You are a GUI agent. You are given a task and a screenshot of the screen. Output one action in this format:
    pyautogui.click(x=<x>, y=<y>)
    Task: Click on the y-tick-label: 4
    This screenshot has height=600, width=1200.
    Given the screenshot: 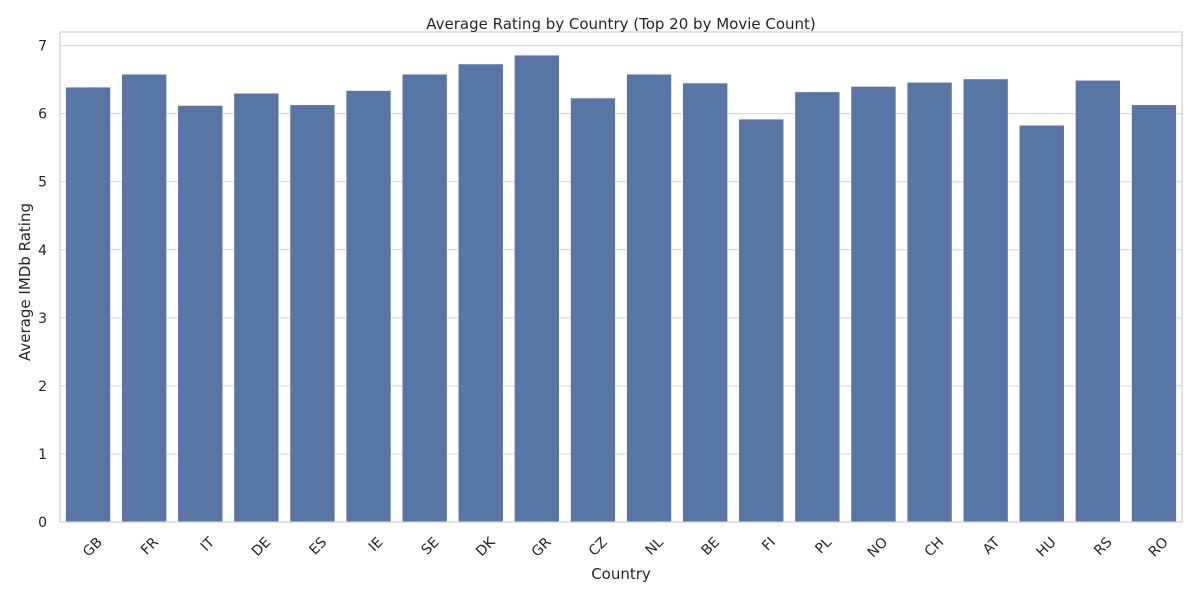 What is the action you would take?
    pyautogui.click(x=42, y=251)
    